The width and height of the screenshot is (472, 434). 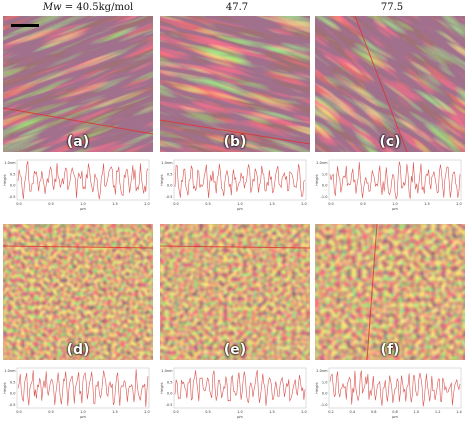 I want to click on height-profile-e: 1.0nm 0.5 0.0 -0.5 0.0 0.5 1.0 1.5 2.0 µm Height, so click(x=235, y=393).